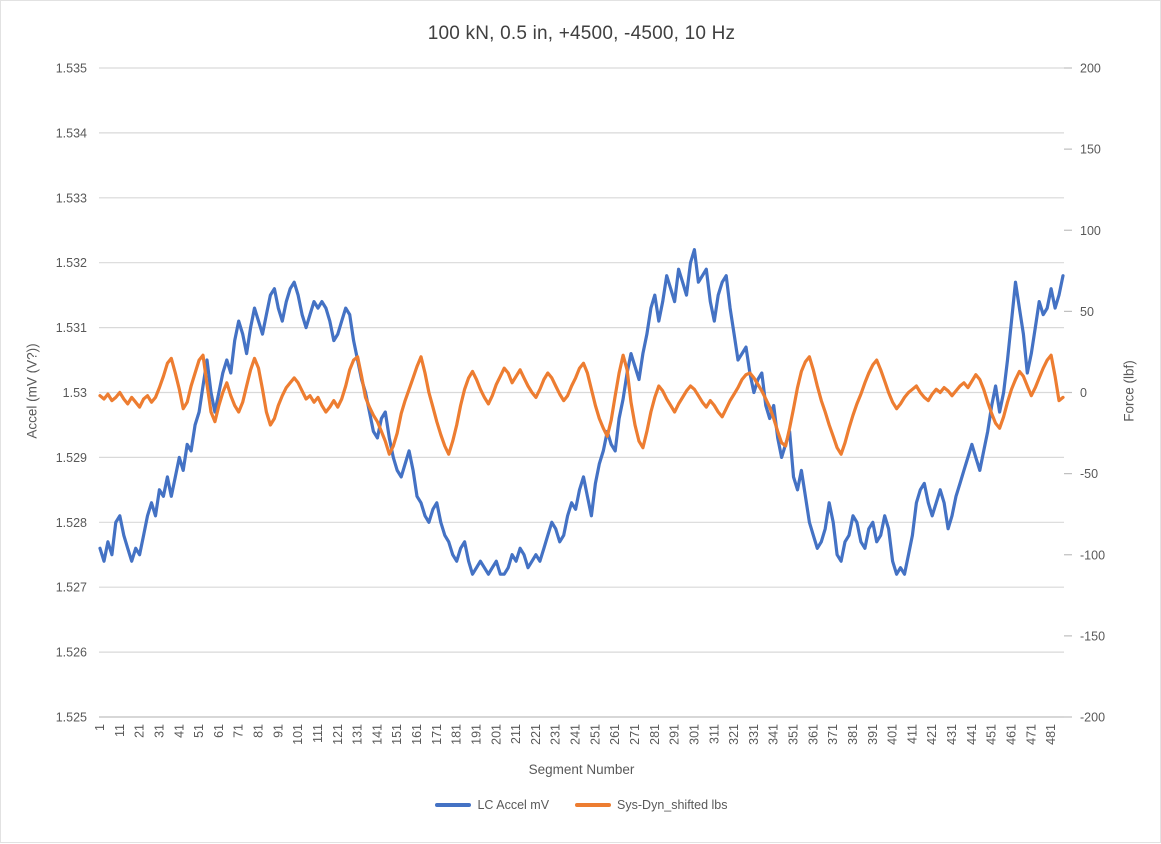 This screenshot has height=844, width=1161. I want to click on x-tick-label: 251, so click(595, 734).